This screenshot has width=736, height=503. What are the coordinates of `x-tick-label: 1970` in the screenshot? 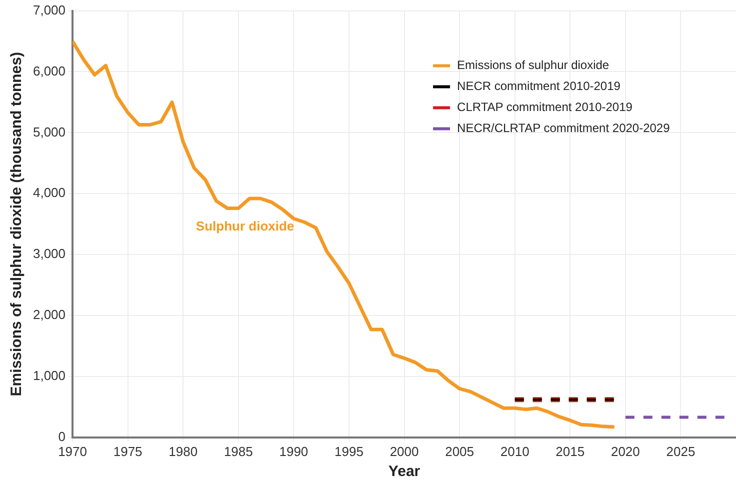 It's located at (72, 451).